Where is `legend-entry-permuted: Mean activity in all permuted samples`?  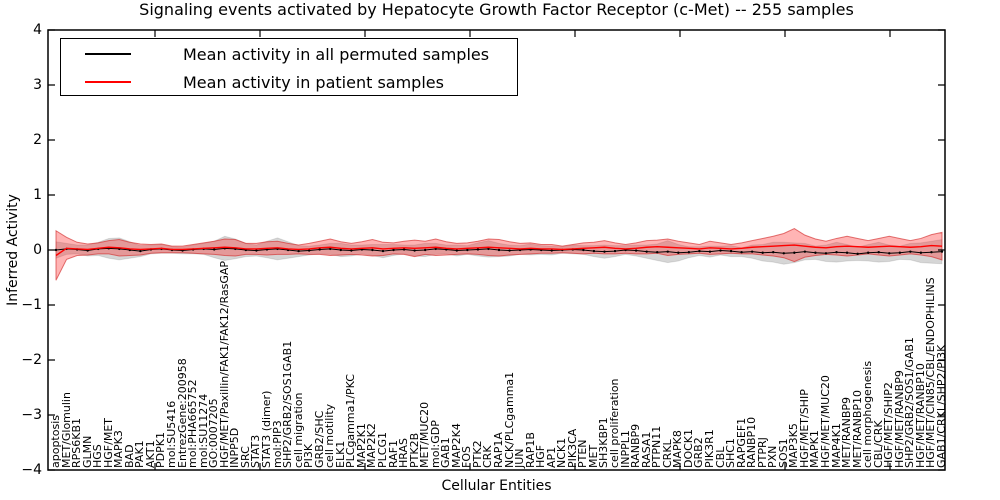 legend-entry-permuted: Mean activity in all permuted samples is located at coordinates (289, 54).